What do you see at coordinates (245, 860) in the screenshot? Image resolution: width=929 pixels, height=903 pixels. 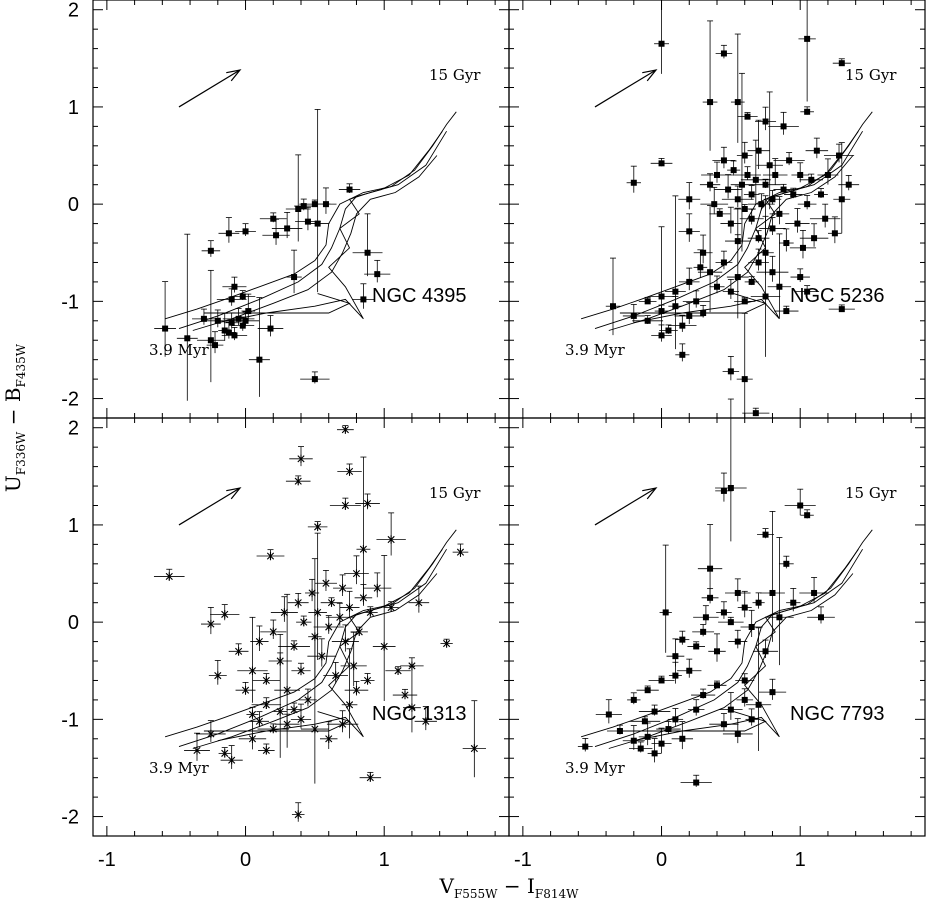 I see `x-tick-label: 0` at bounding box center [245, 860].